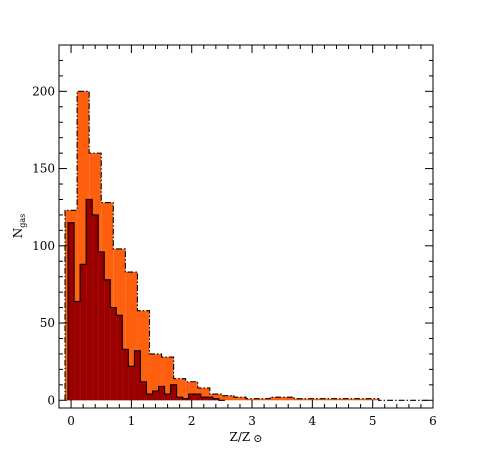 This screenshot has height=453, width=491. Describe the element at coordinates (313, 421) in the screenshot. I see `x-tick-label: 4` at that location.